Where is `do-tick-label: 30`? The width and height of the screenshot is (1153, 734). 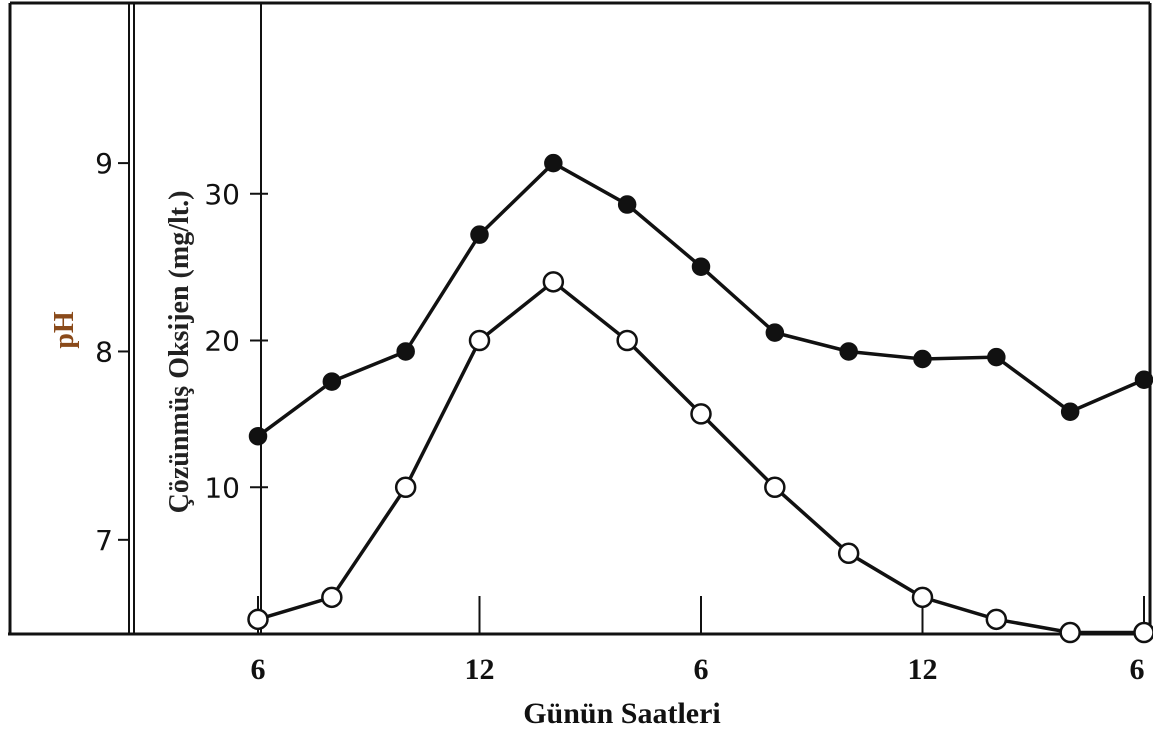 do-tick-label: 30 is located at coordinates (222, 194).